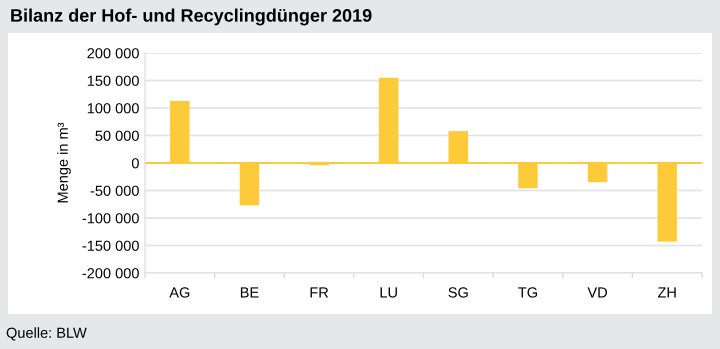 This screenshot has height=349, width=720. Describe the element at coordinates (110, 245) in the screenshot. I see `y-tick-label: -150 000` at that location.